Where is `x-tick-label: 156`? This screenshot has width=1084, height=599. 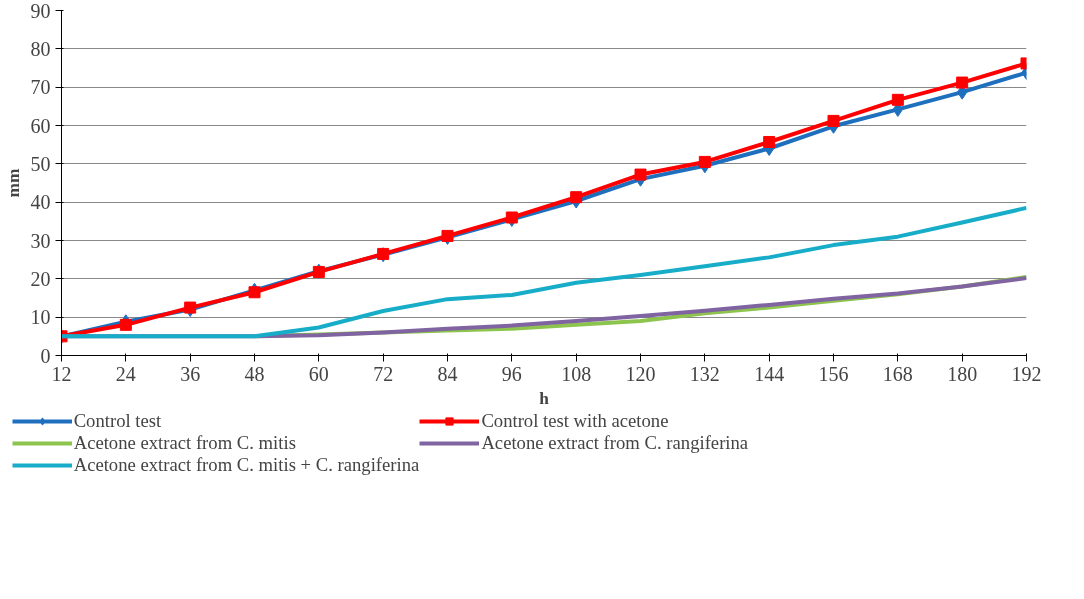
x-tick-label: 156 is located at coordinates (833, 373).